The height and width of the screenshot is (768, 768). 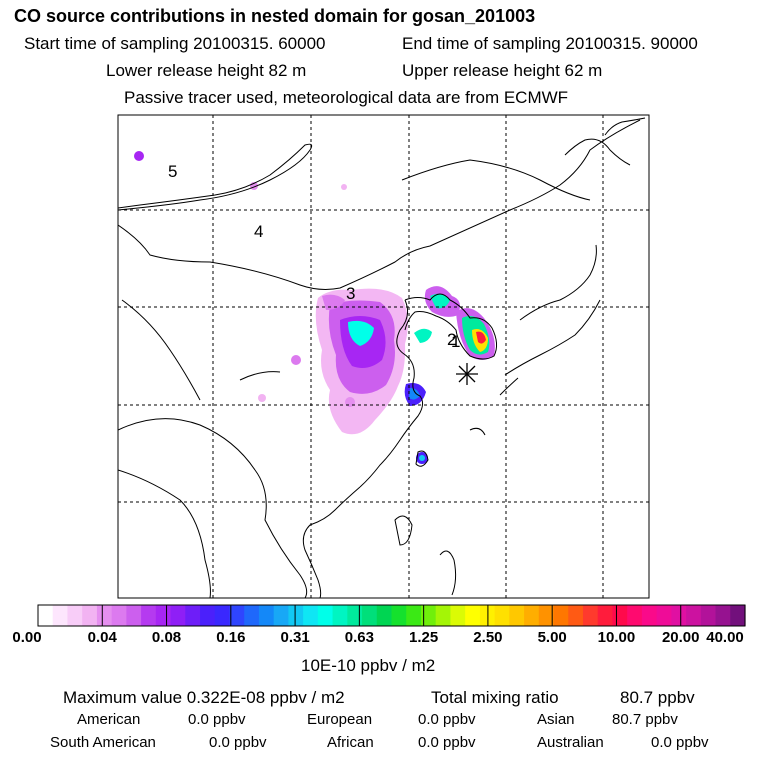 I want to click on receptor-marker-icon, so click(x=467, y=374).